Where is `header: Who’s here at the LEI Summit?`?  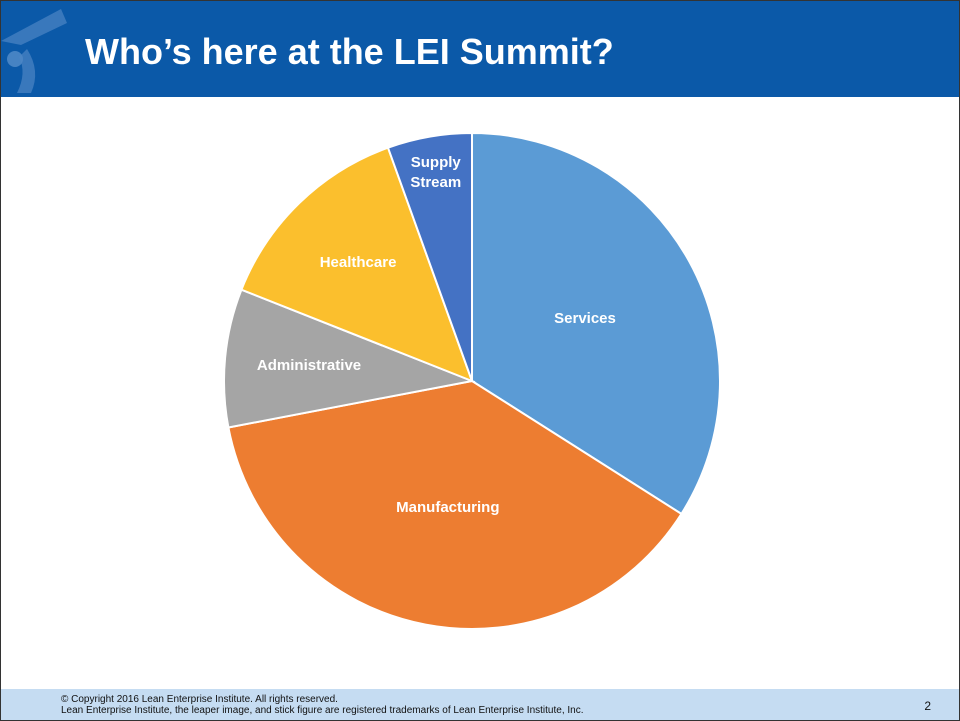 header: Who’s here at the LEI Summit? is located at coordinates (480, 49).